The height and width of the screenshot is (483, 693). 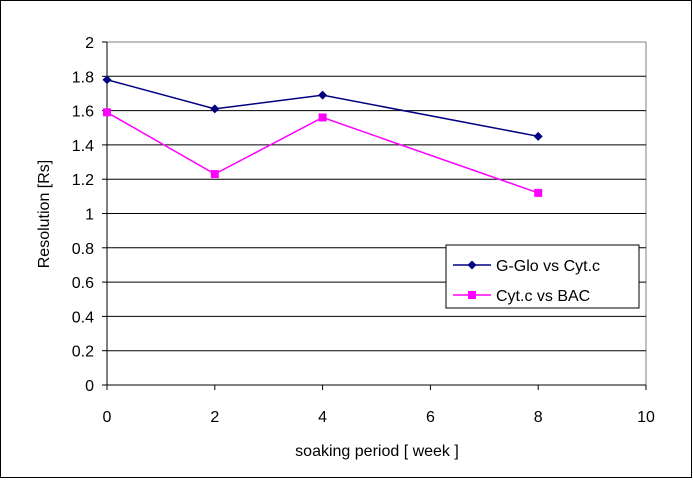 What do you see at coordinates (646, 417) in the screenshot?
I see `x-tick-label: 10` at bounding box center [646, 417].